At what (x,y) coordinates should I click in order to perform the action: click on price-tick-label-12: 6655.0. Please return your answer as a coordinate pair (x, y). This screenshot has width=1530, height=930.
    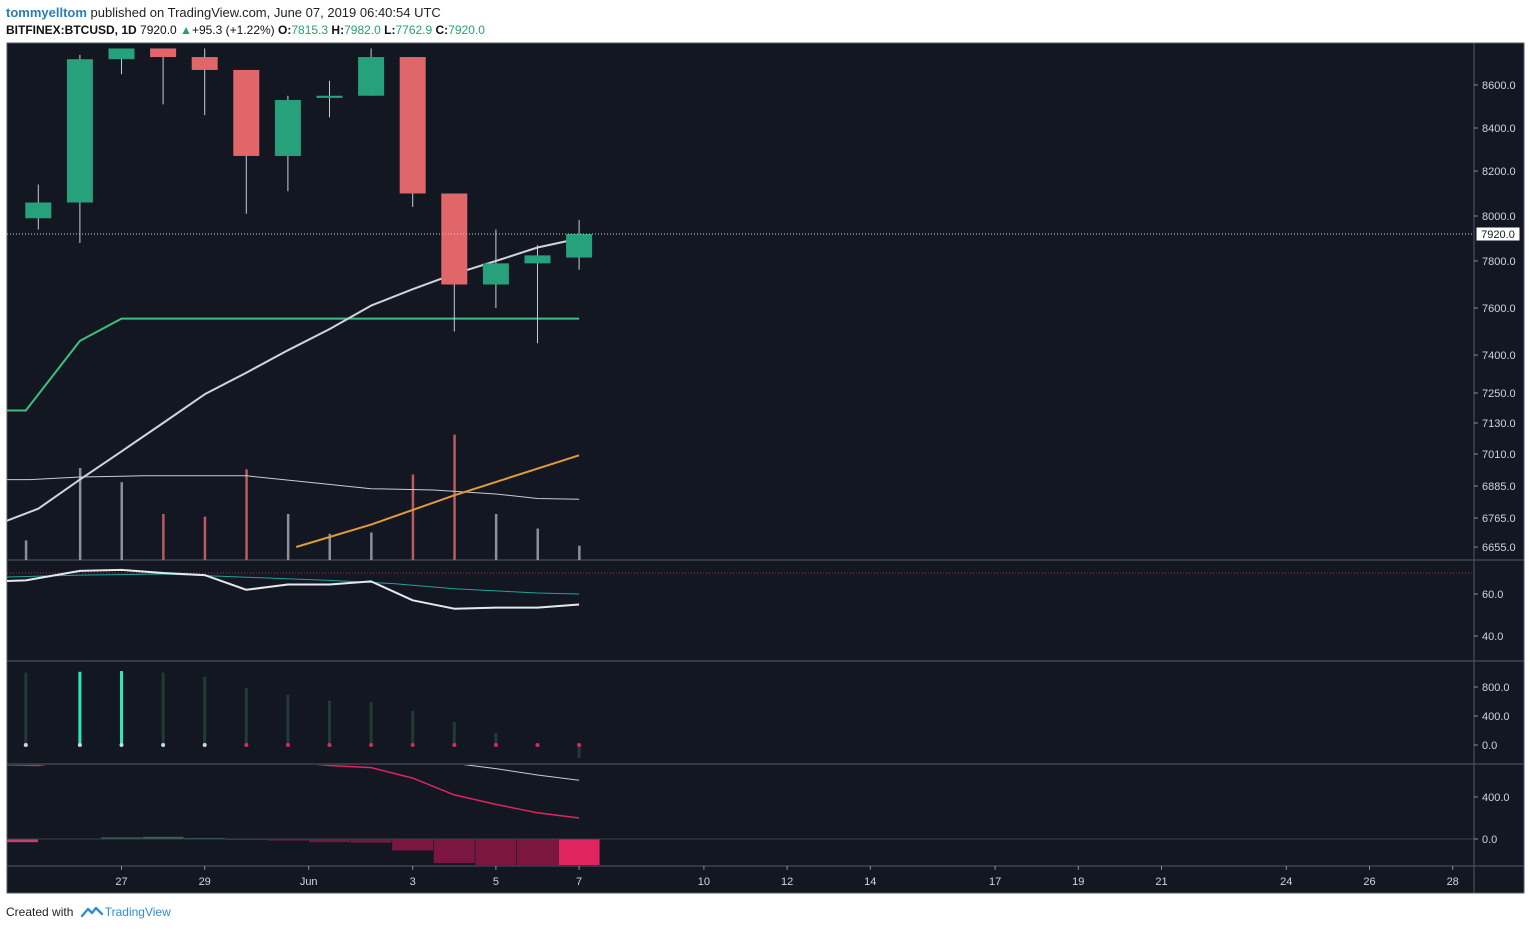
    Looking at the image, I should click on (1499, 548).